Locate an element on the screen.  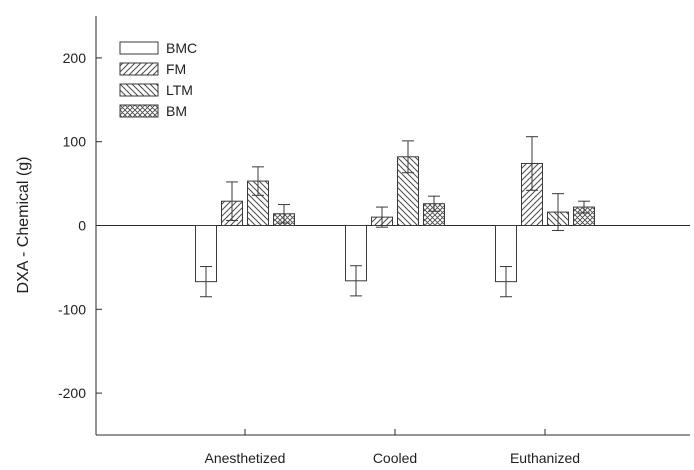
legend-label-bmc: BMC is located at coordinates (181, 48).